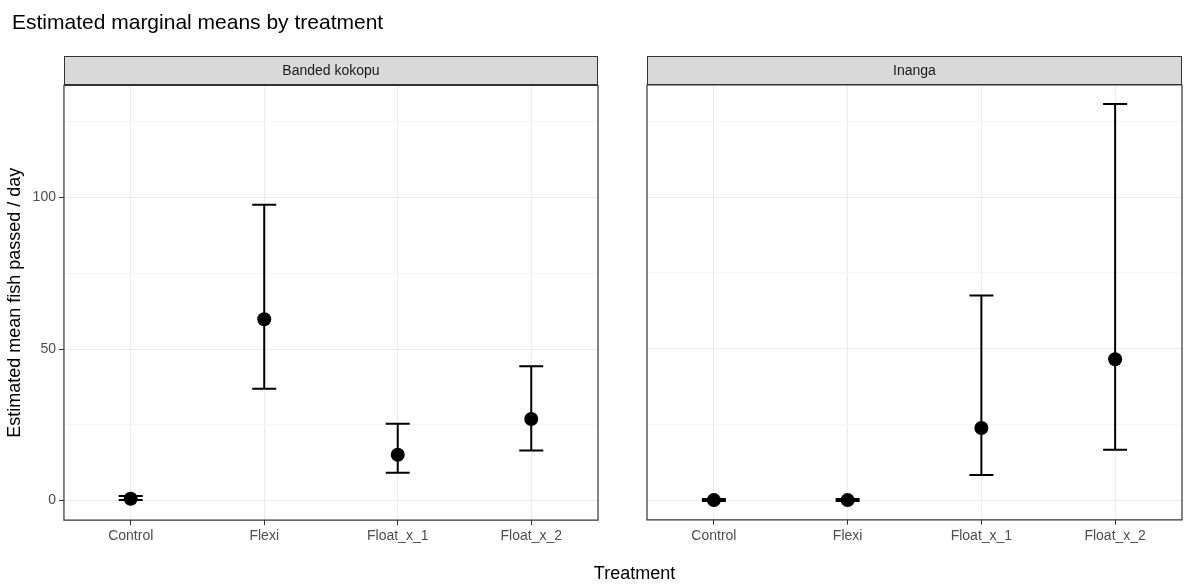 This screenshot has width=1189, height=588. What do you see at coordinates (44, 195) in the screenshot?
I see `y-tick-label: 100` at bounding box center [44, 195].